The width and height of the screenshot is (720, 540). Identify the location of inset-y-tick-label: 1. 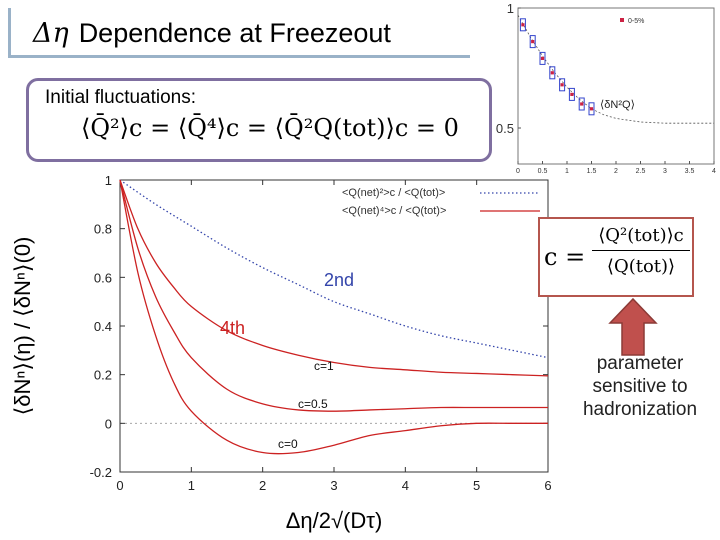
(510, 8).